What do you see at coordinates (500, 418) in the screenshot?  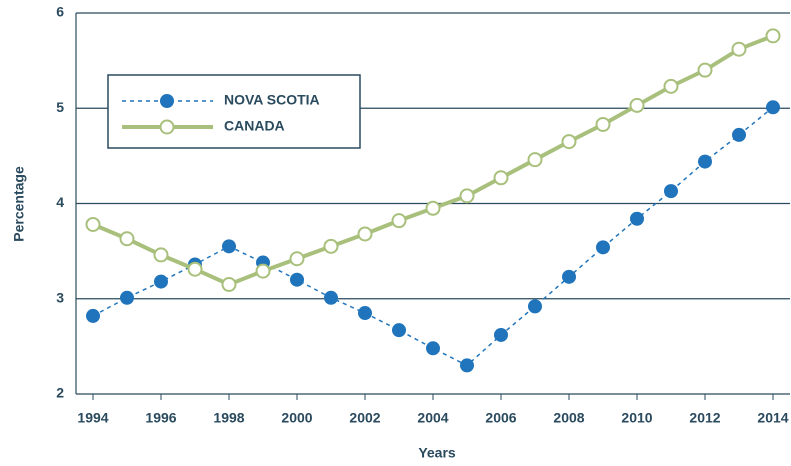 I see `x-tick-label: 2006` at bounding box center [500, 418].